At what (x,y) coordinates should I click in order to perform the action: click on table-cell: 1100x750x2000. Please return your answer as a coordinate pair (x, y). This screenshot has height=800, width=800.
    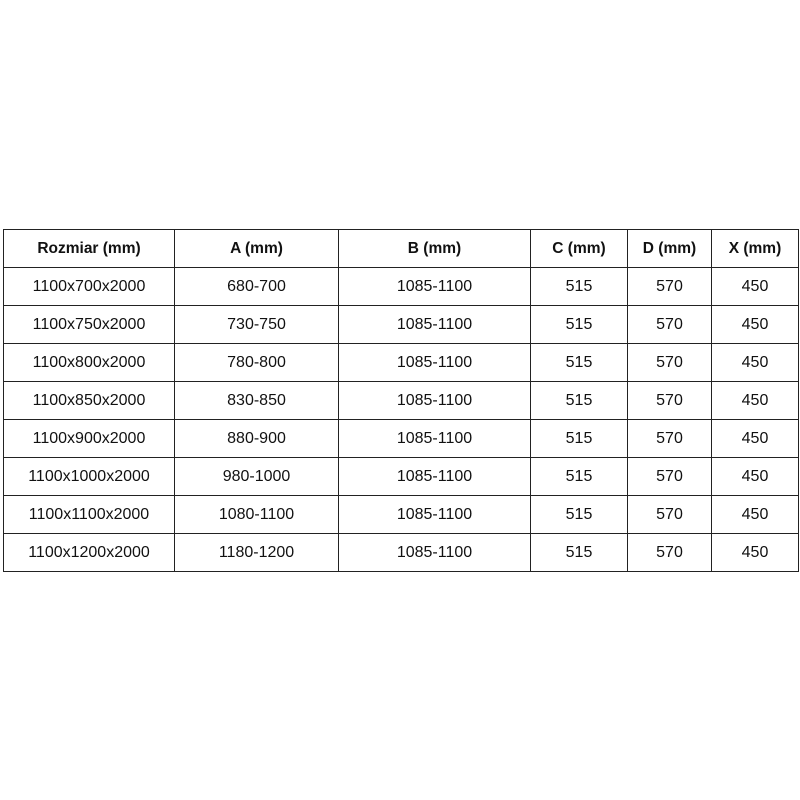
    Looking at the image, I should click on (89, 324).